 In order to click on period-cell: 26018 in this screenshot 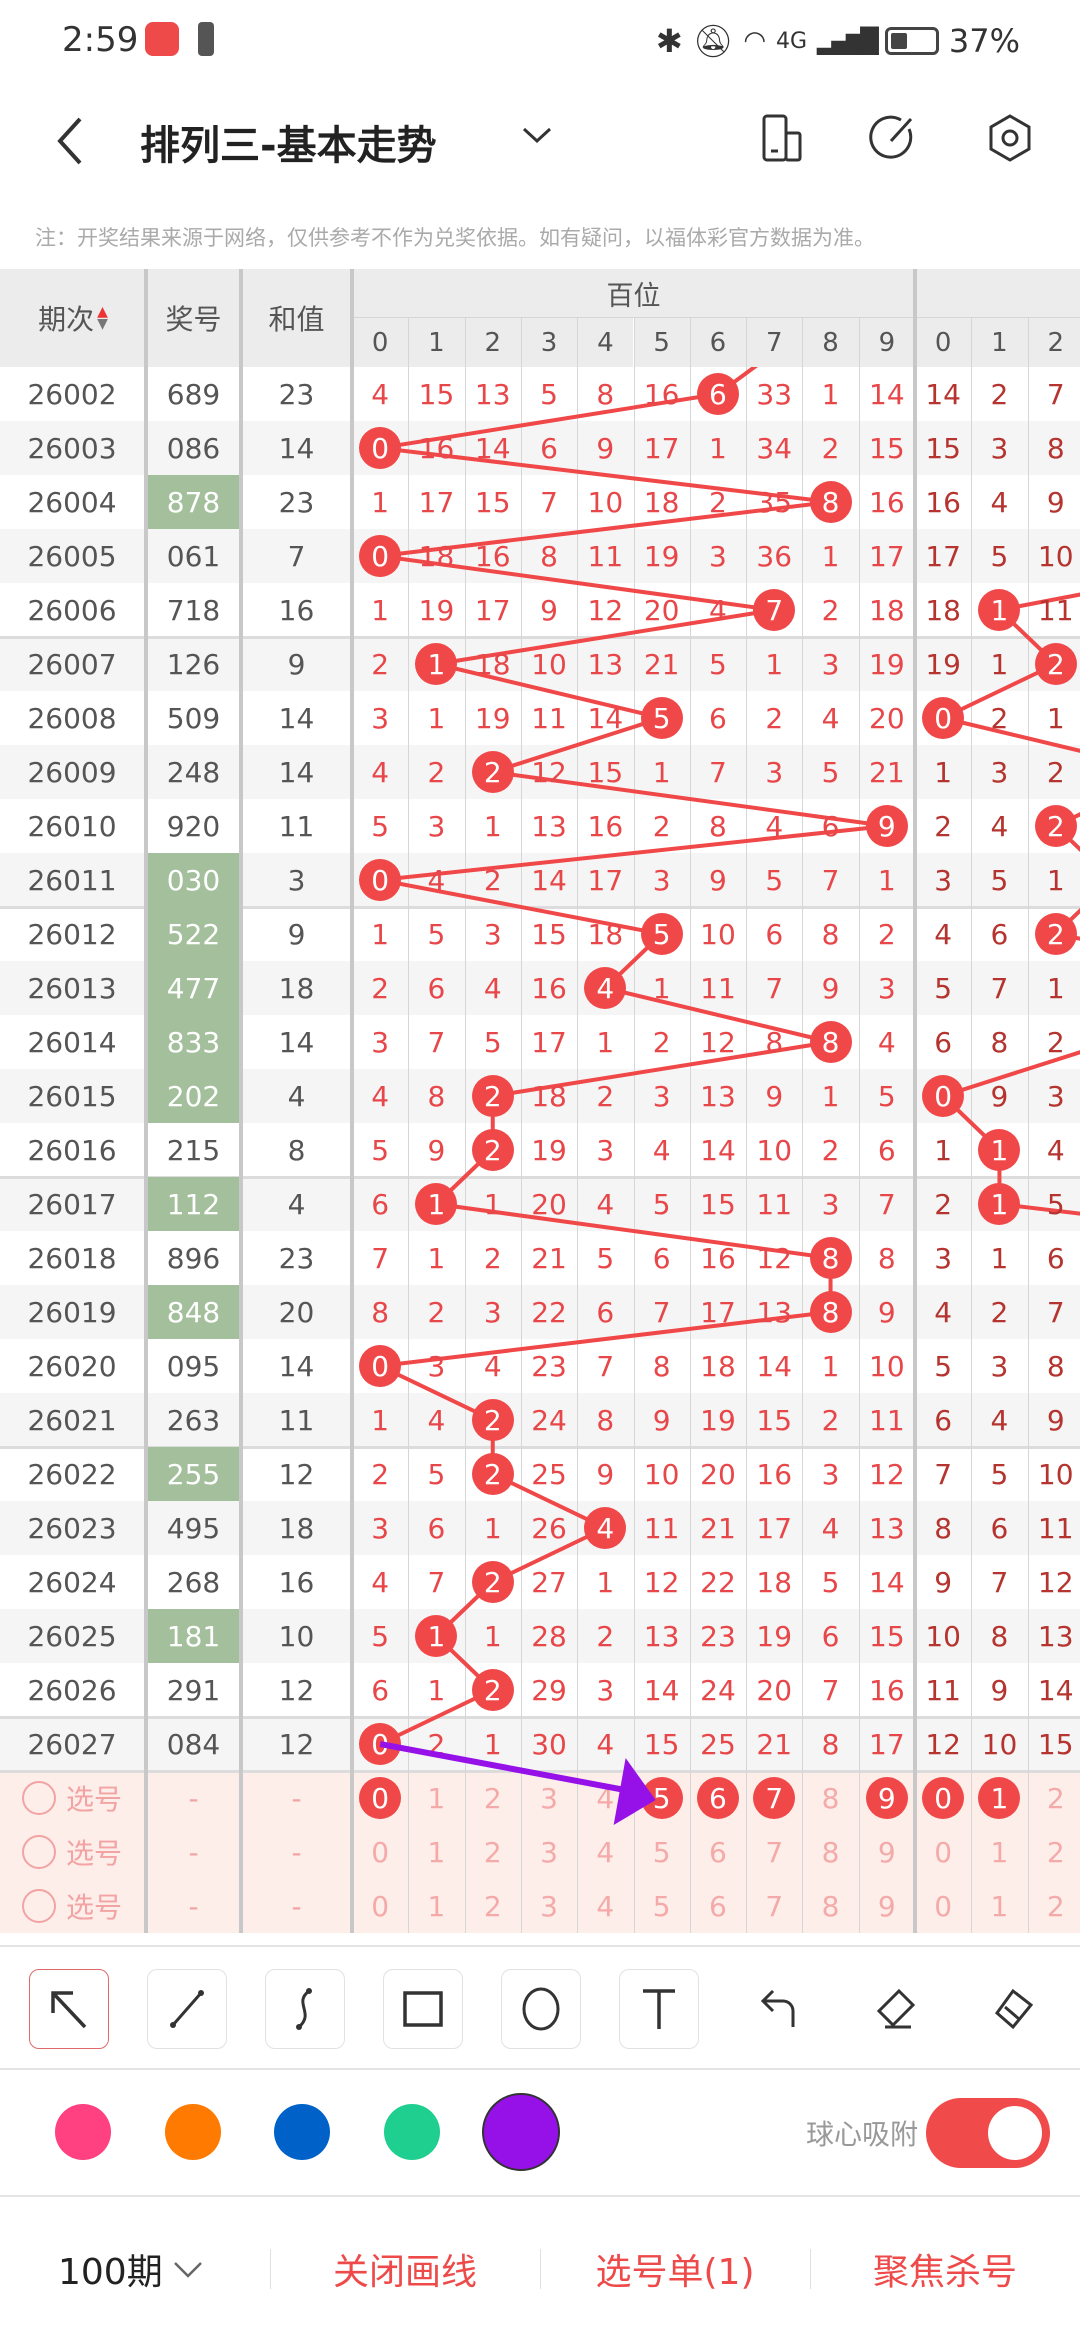, I will do `click(72, 1258)`.